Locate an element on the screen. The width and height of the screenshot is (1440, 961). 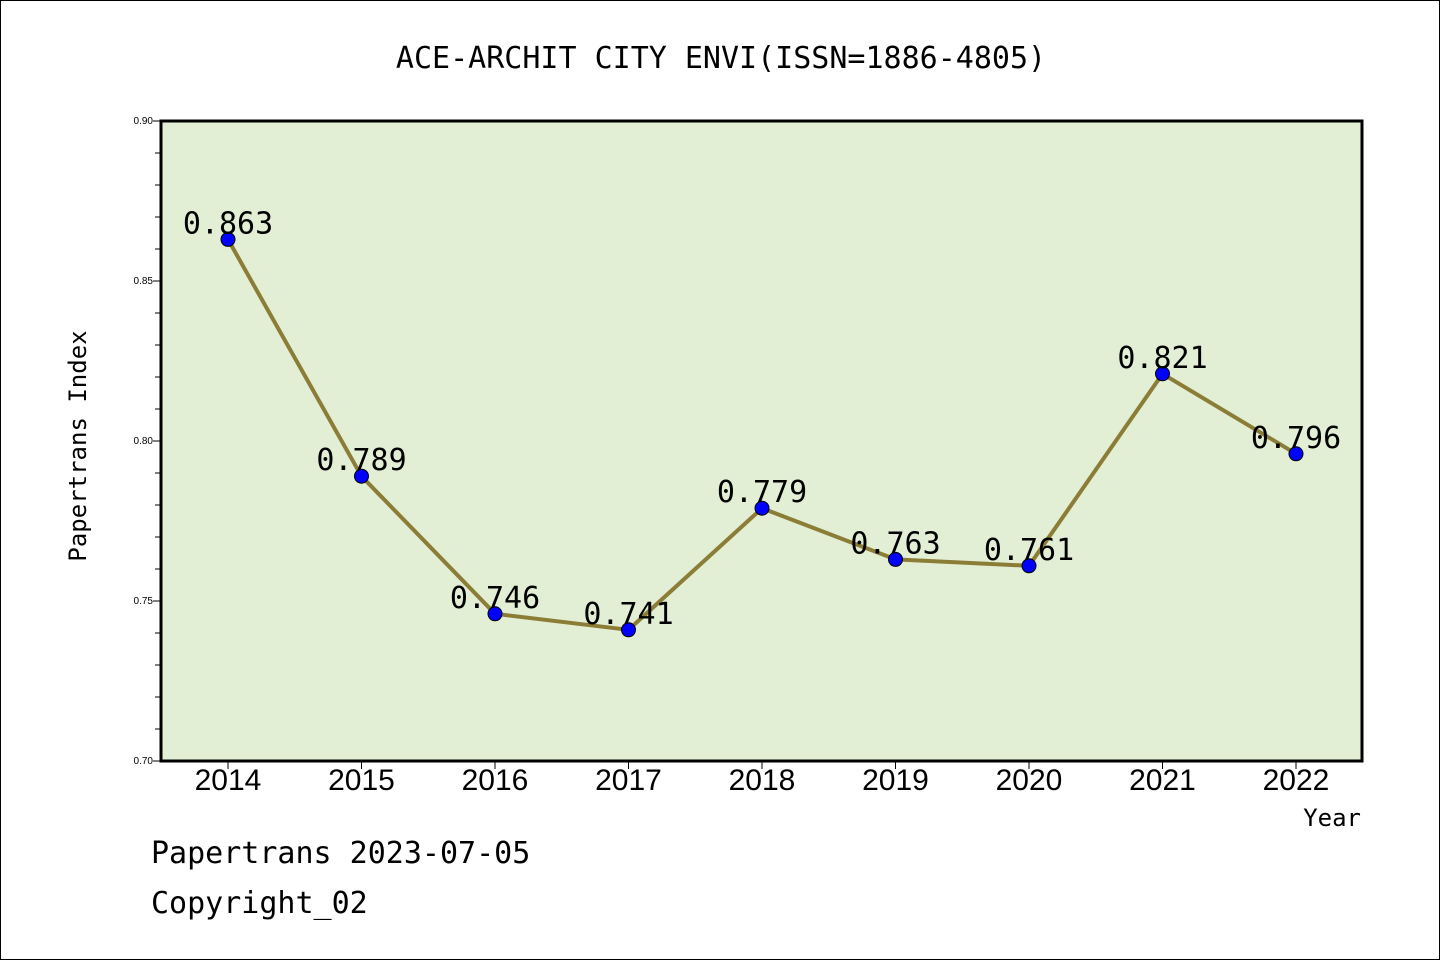
data-label: 0.863 is located at coordinates (228, 223).